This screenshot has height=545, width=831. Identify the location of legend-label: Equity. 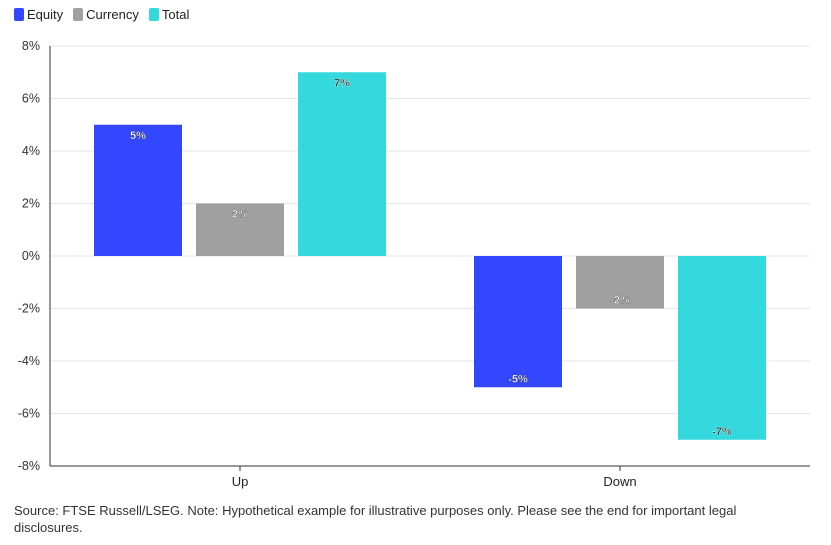
(45, 14).